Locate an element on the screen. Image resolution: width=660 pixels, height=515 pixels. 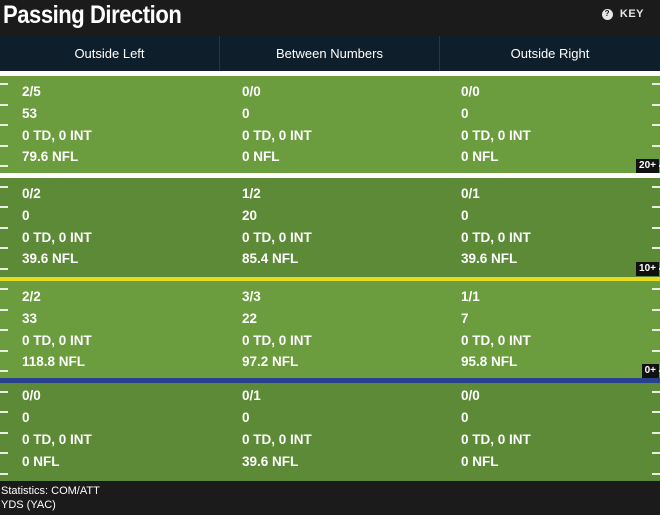
cell-zone-10-between-numbers: 1/2 20 0 TD, 0 INT 85.4 NFL is located at coordinates (329, 227).